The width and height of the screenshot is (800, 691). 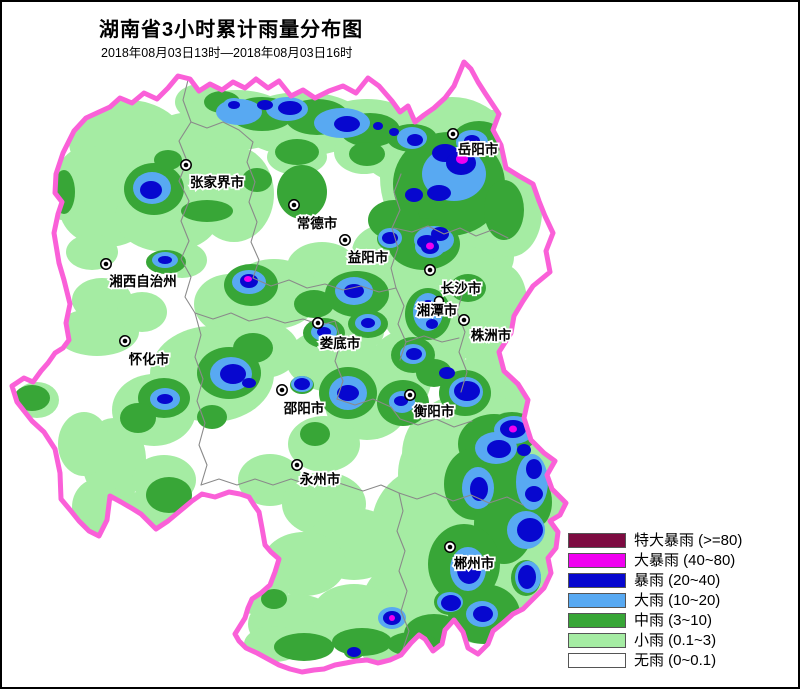 I want to click on legend-label: 特大暴雨 (>=80), so click(x=688, y=540).